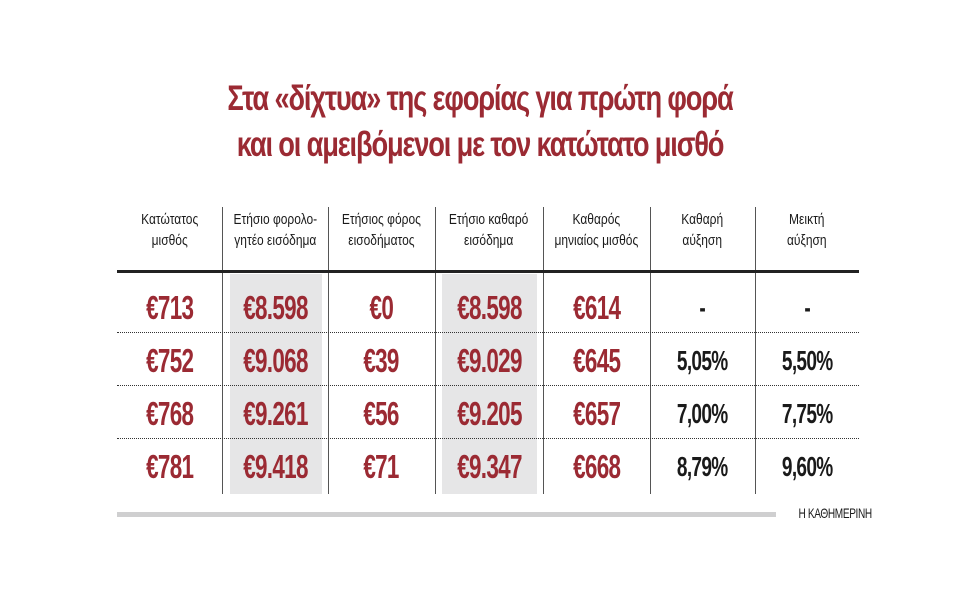 This screenshot has height=600, width=960. What do you see at coordinates (807, 413) in the screenshot?
I see `table-cell: 7,75%` at bounding box center [807, 413].